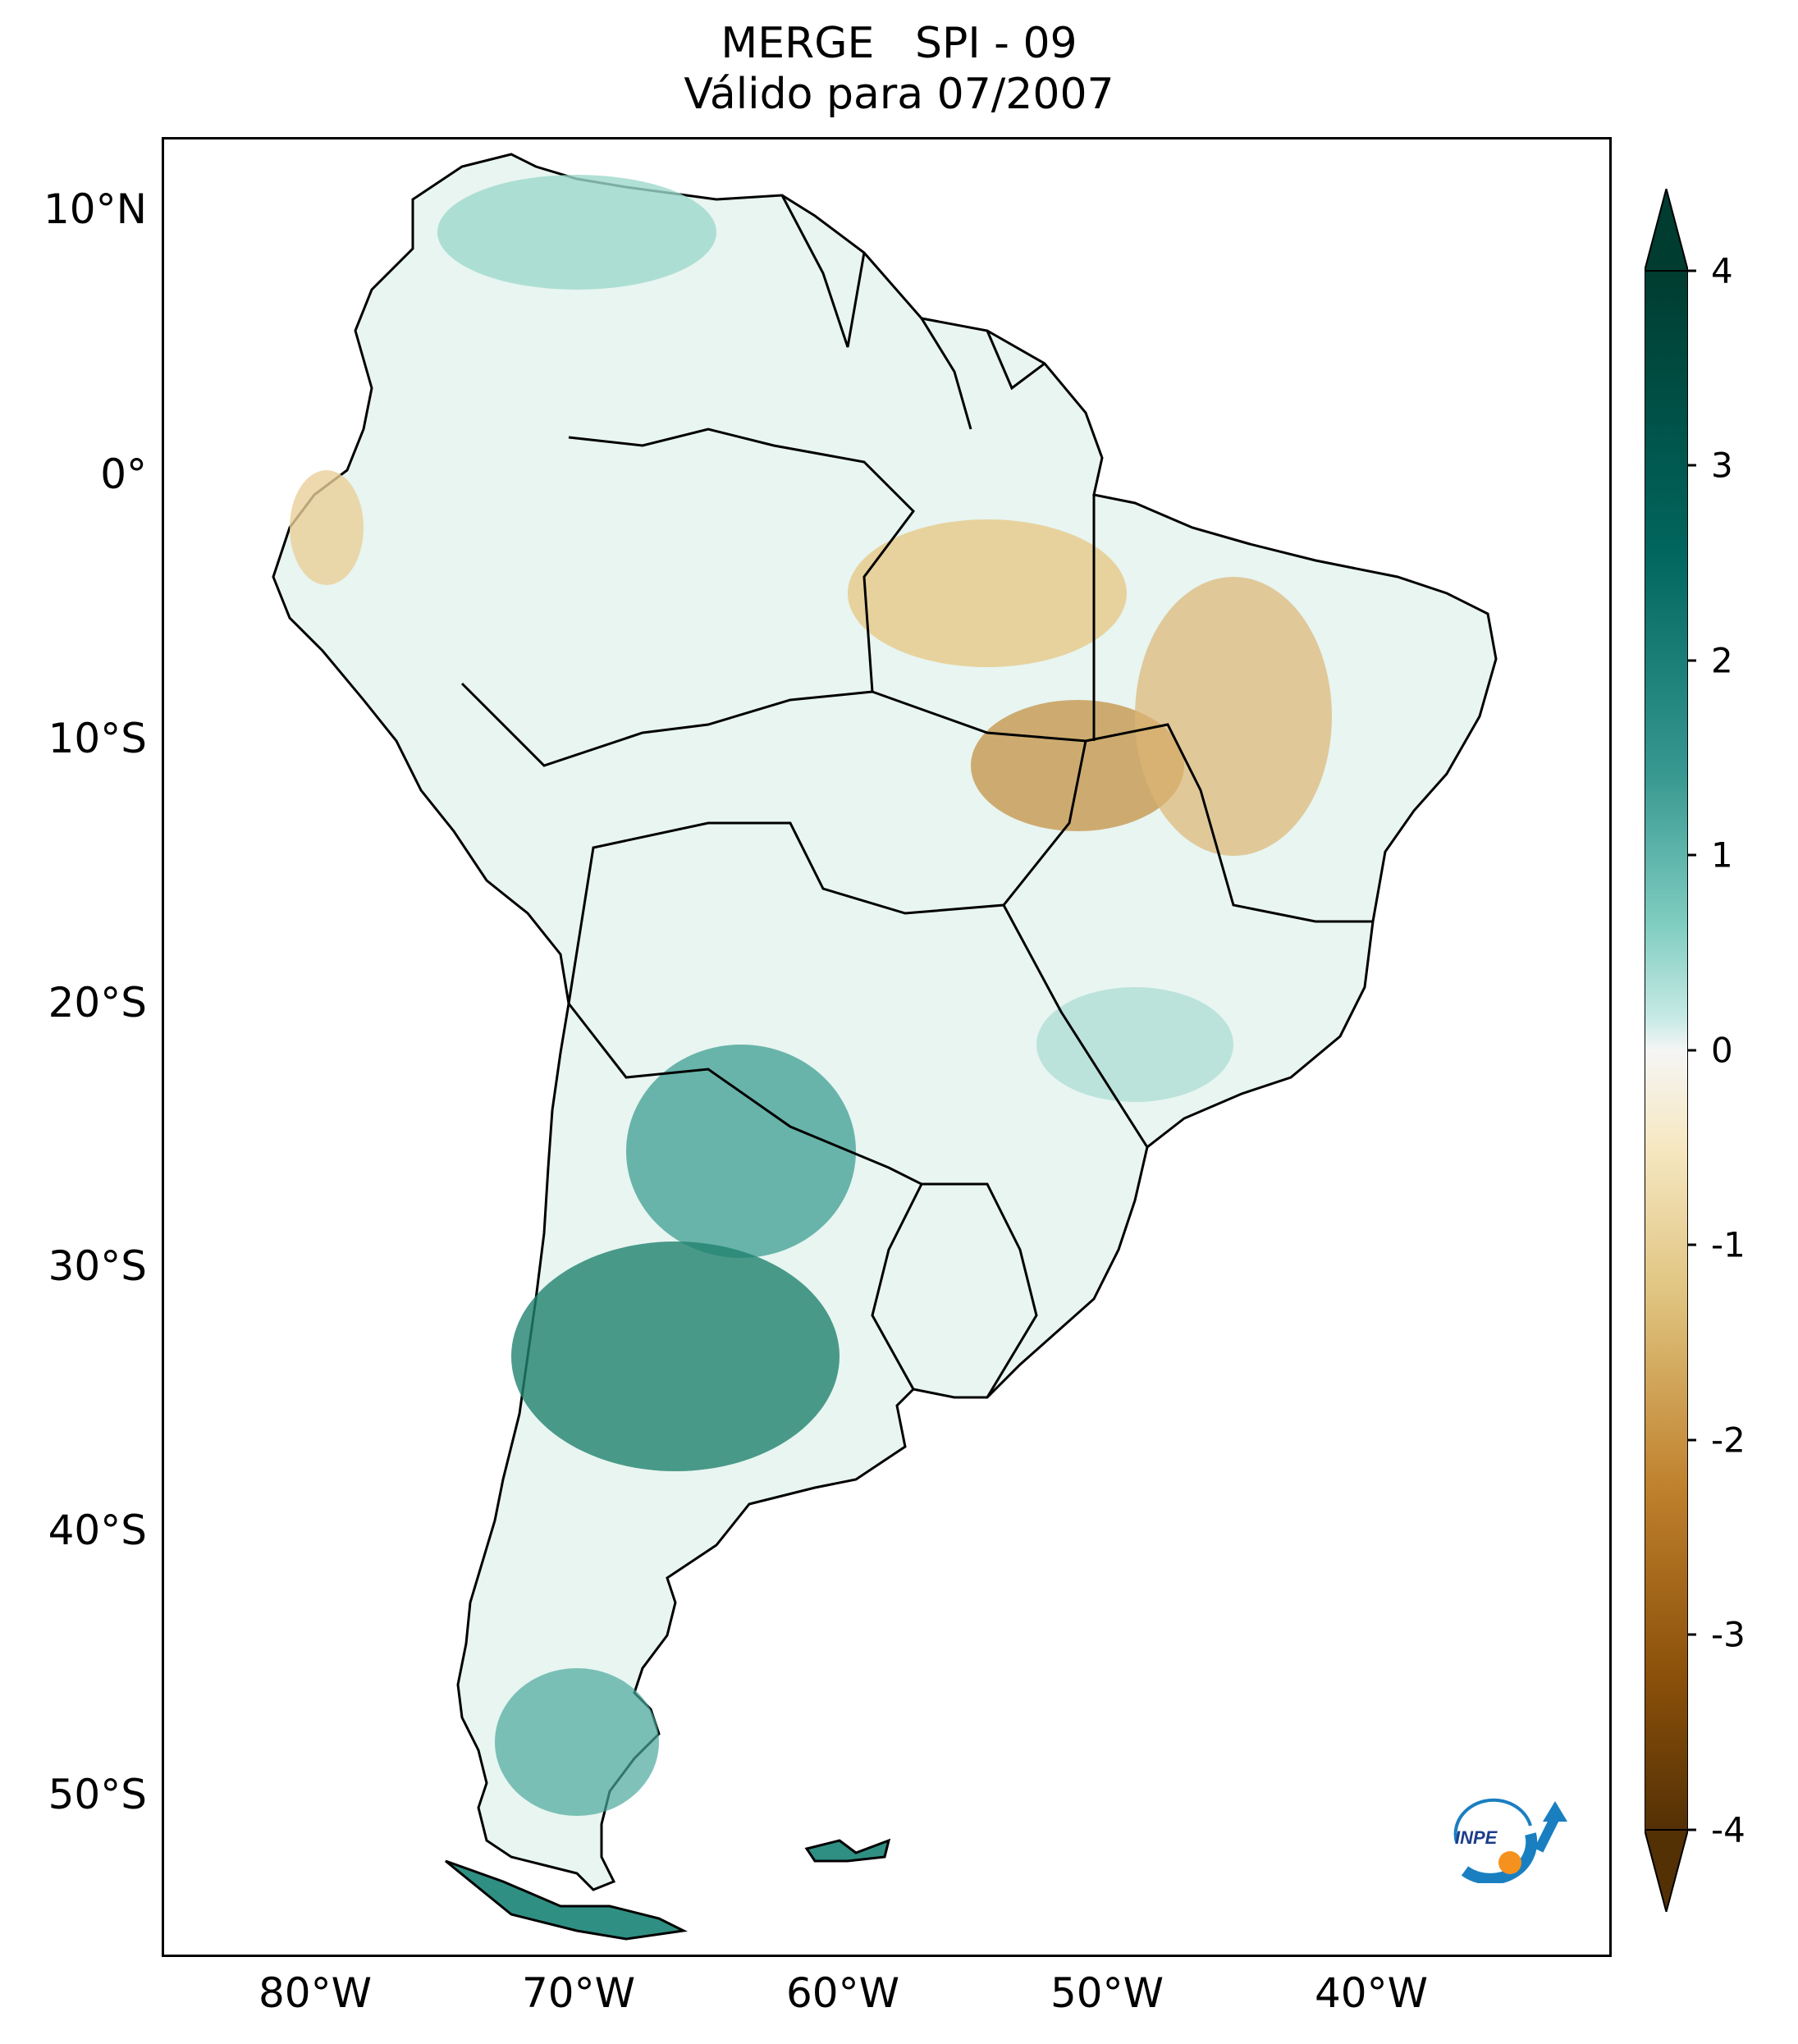 Image resolution: width=1798 pixels, height=2044 pixels. What do you see at coordinates (315, 1993) in the screenshot?
I see `lon-label-80w: 80°W` at bounding box center [315, 1993].